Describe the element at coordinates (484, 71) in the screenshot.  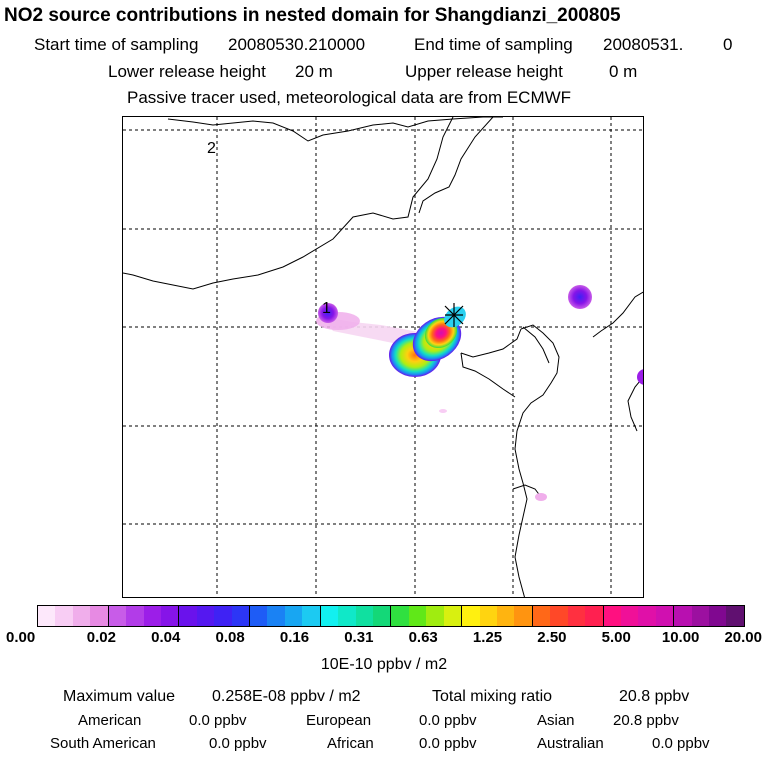
I see `upper-release-label: Upper release height` at that location.